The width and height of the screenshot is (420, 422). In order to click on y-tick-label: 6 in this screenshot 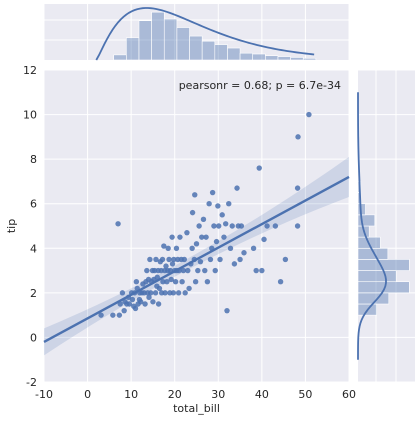, I will do `click(33, 204)`.